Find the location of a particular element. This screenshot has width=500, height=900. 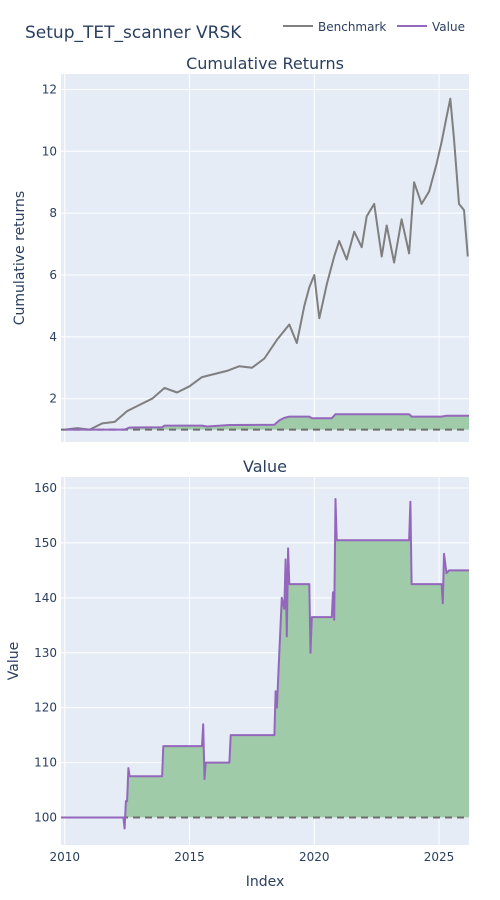

y-tick-label: 6 is located at coordinates (53, 275).